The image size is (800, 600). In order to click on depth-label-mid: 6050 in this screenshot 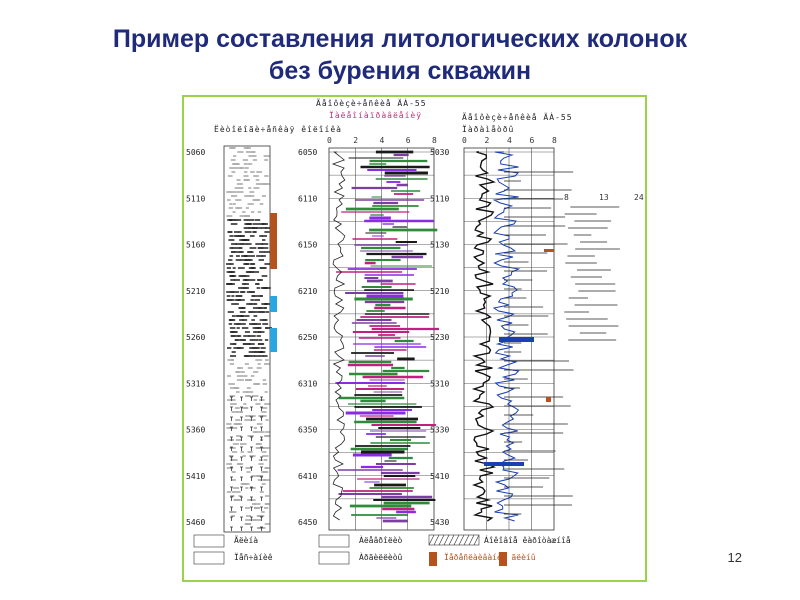, I will do `click(307, 152)`.